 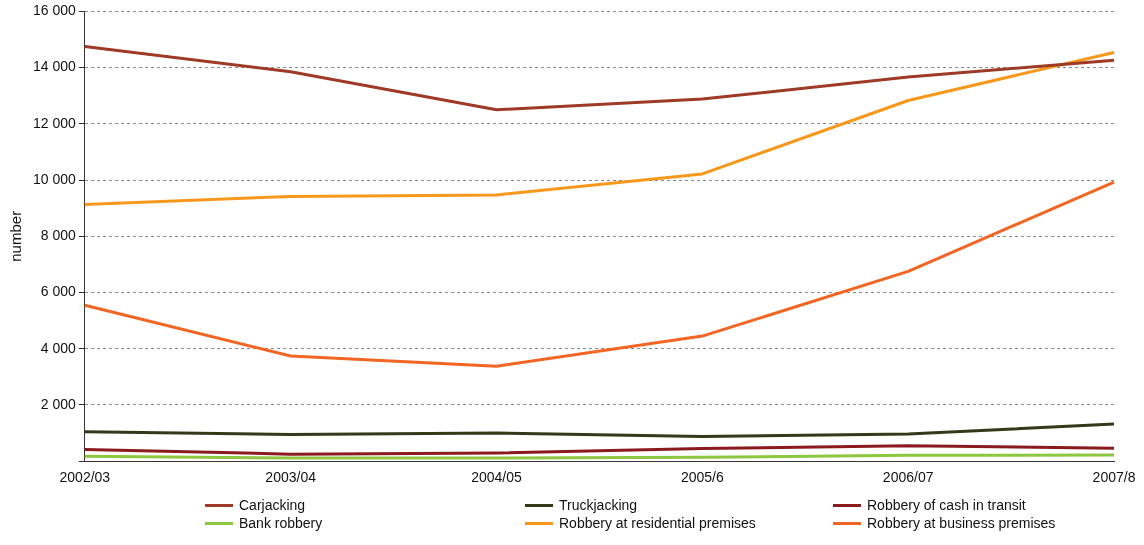 I want to click on y-tick-label: 14 000, so click(x=54, y=66).